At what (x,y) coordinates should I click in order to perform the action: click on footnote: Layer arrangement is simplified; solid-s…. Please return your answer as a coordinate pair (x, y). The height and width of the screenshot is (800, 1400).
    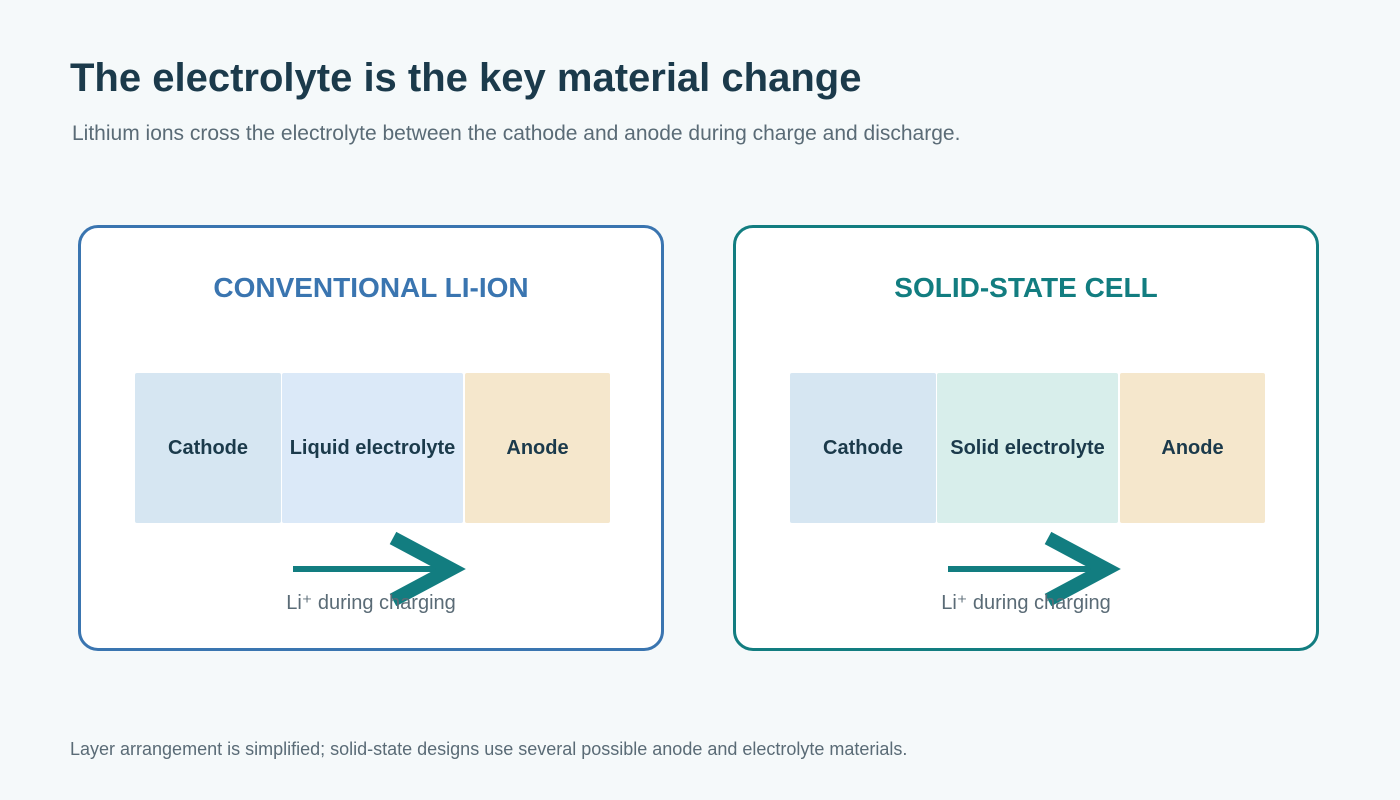
    Looking at the image, I should click on (489, 749).